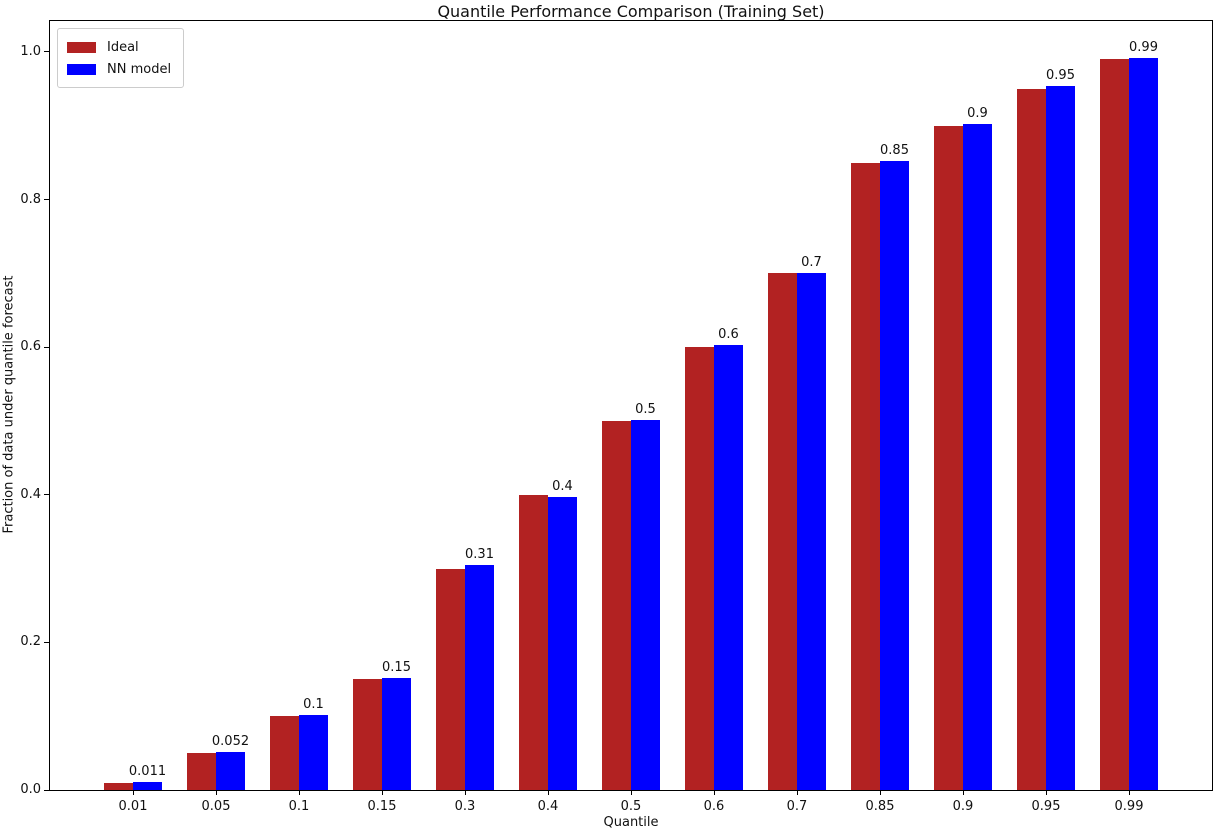 This screenshot has width=1213, height=835. What do you see at coordinates (201, 771) in the screenshot?
I see `bar-ideal-0.05` at bounding box center [201, 771].